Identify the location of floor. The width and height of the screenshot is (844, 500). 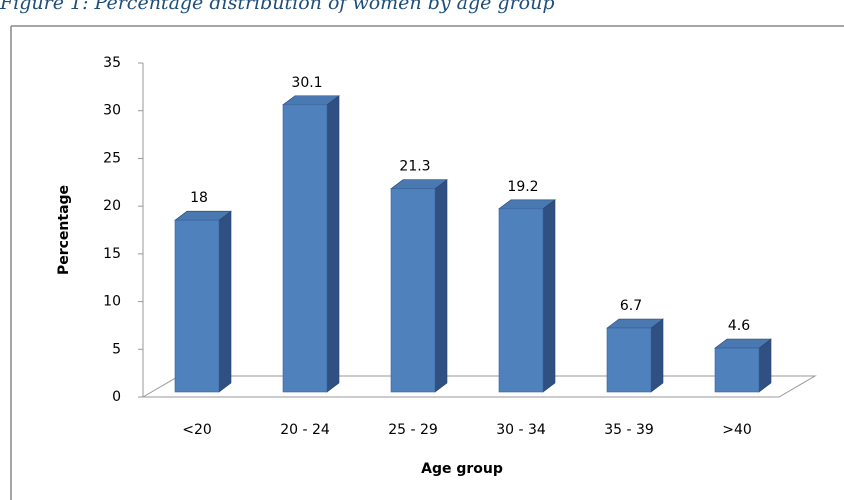
(479, 386).